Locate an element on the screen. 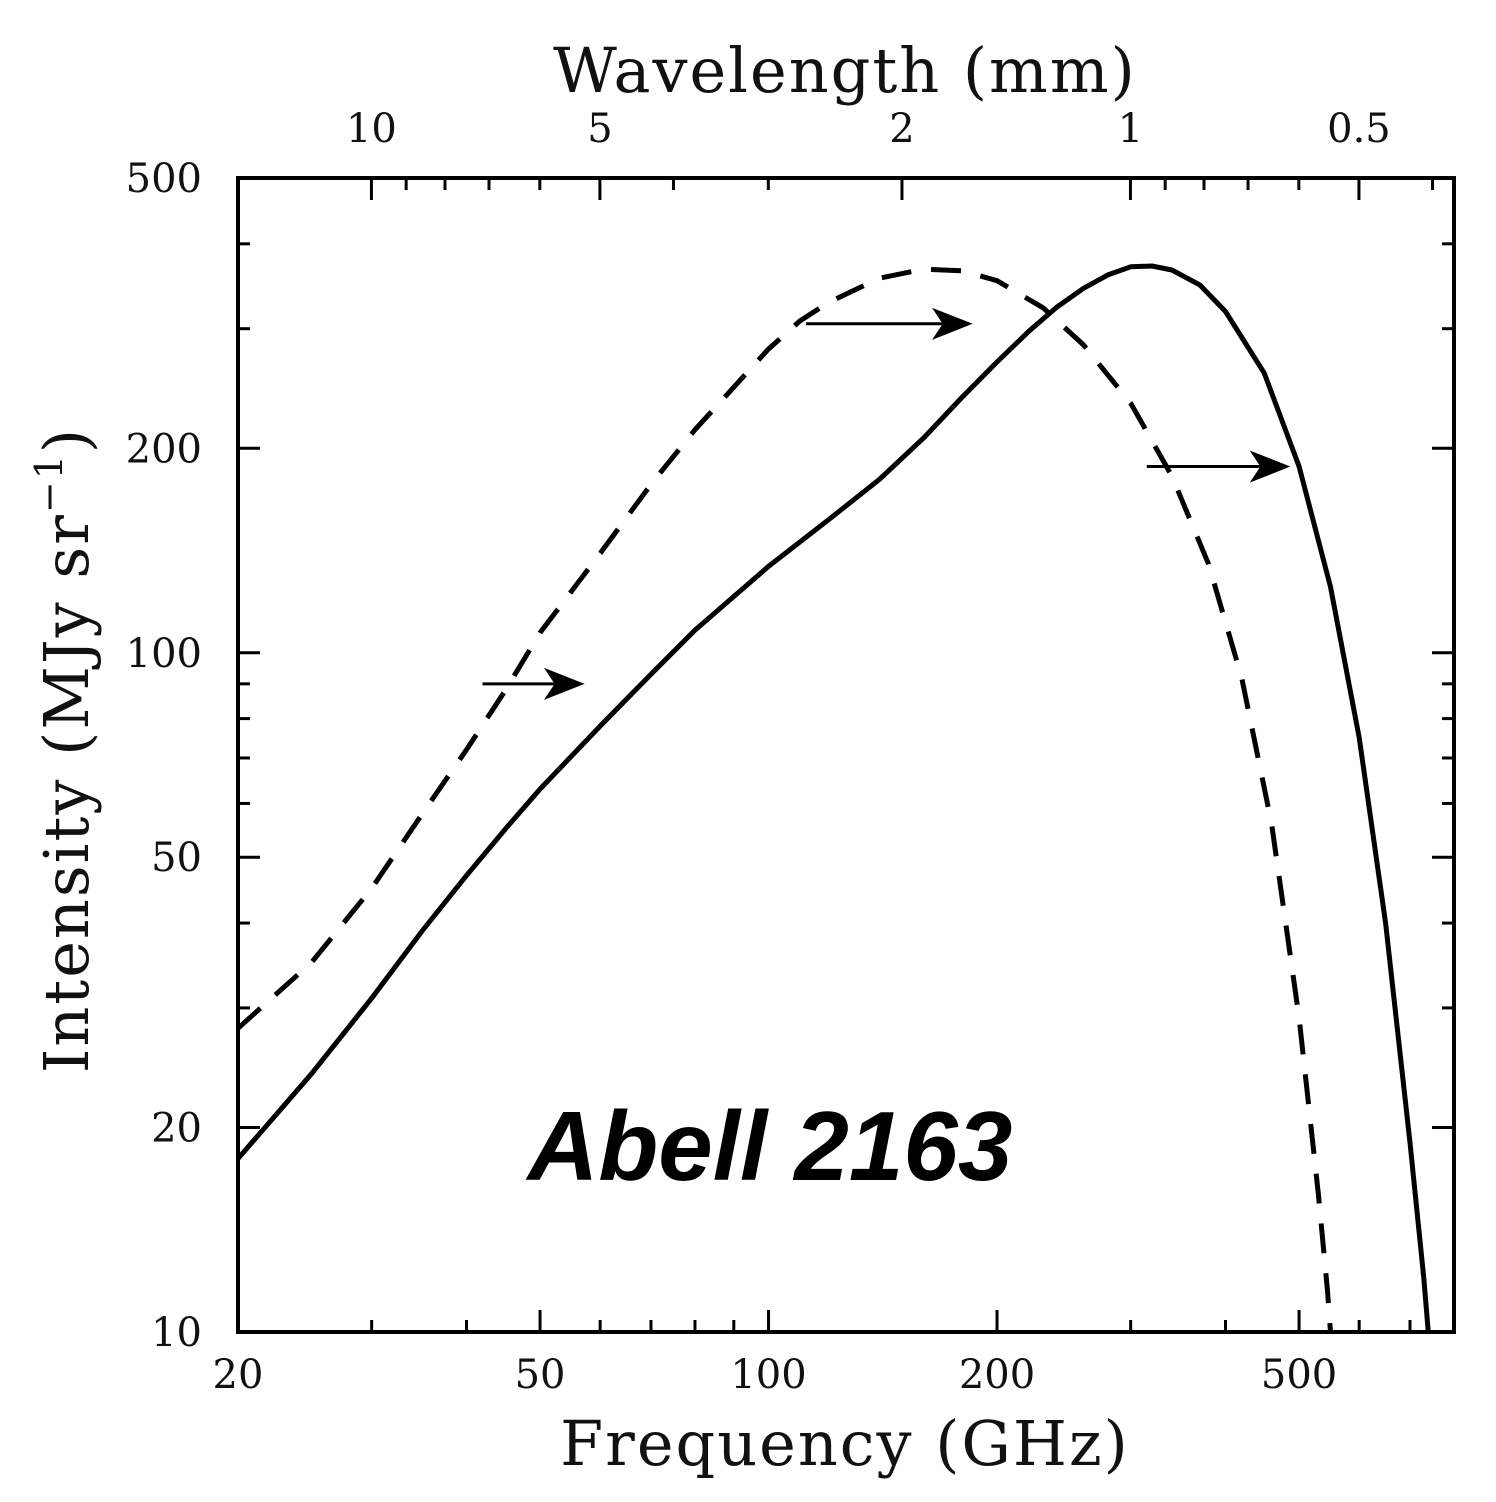 The width and height of the screenshot is (1496, 1502). y-tick-label: 20 is located at coordinates (176, 1129).